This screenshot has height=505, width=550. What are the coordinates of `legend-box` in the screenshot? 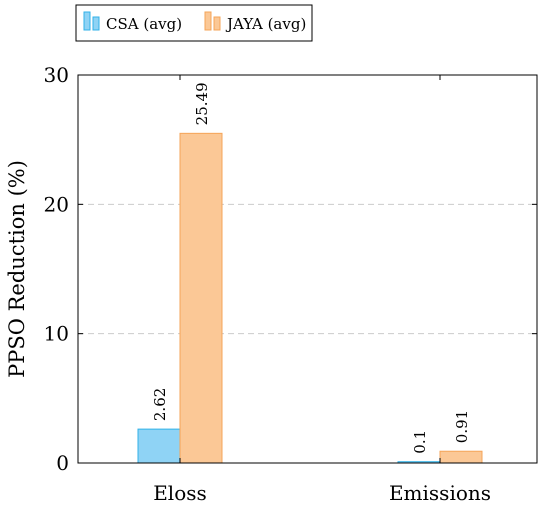 It's located at (194, 23).